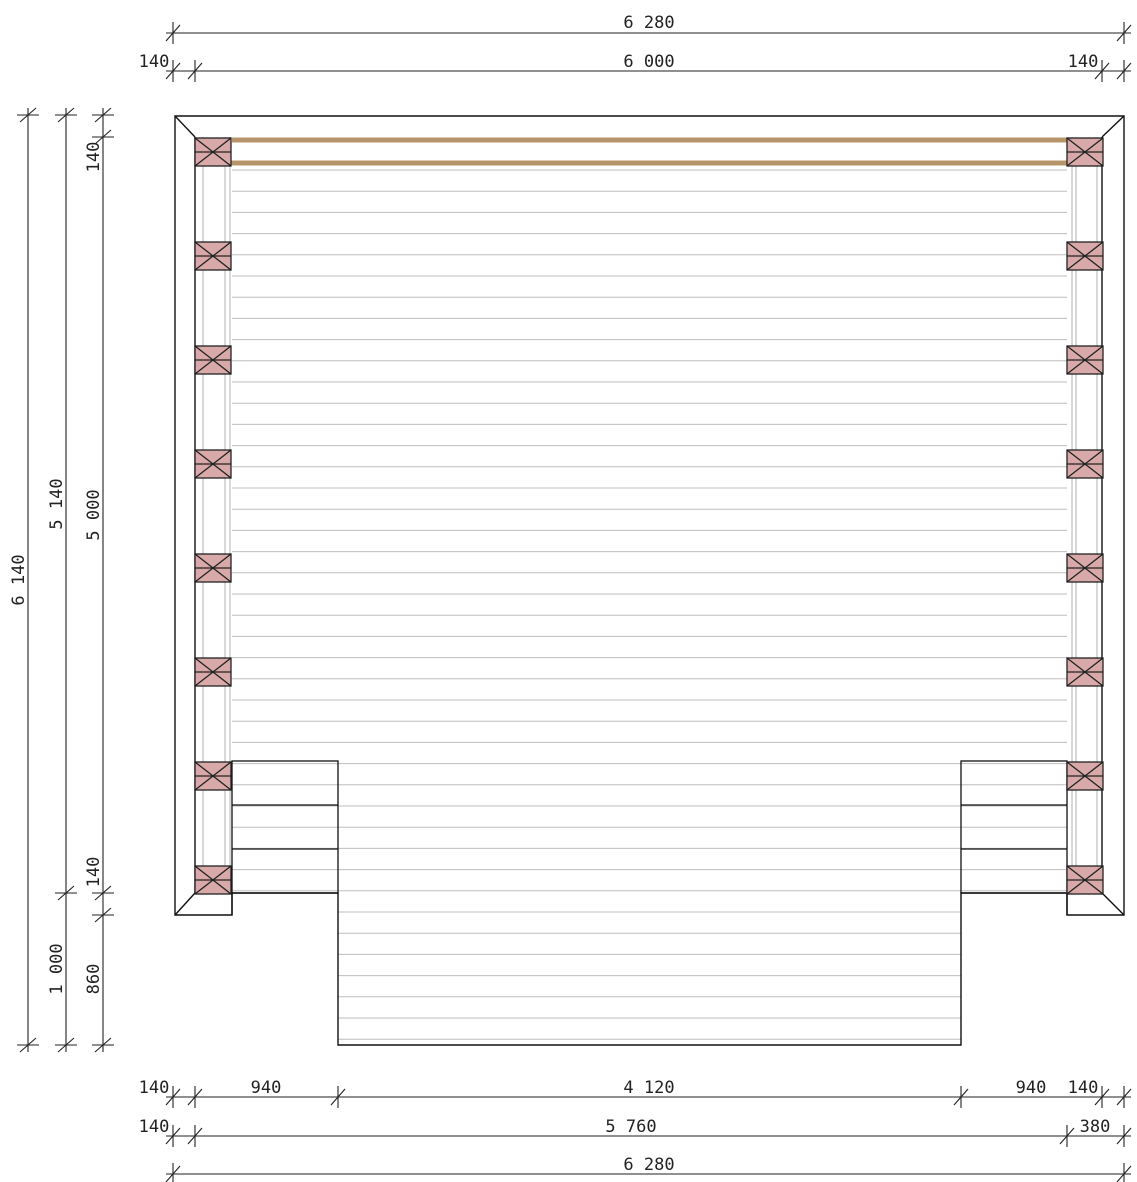 The width and height of the screenshot is (1137, 1182). What do you see at coordinates (1083, 1088) in the screenshot?
I see `bottom-row1-right-offset-dimension: 140` at bounding box center [1083, 1088].